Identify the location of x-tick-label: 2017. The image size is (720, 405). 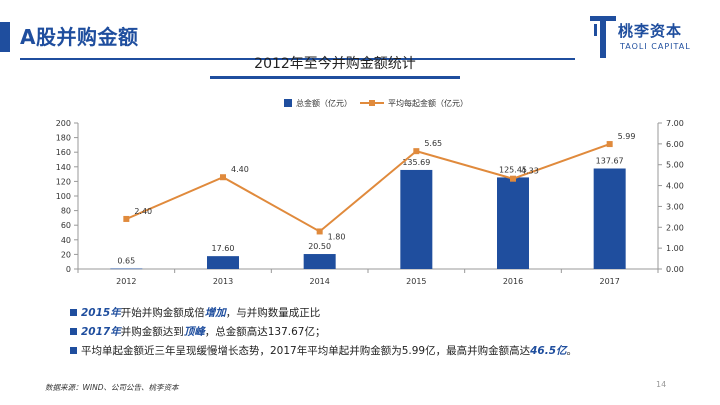
(609, 281).